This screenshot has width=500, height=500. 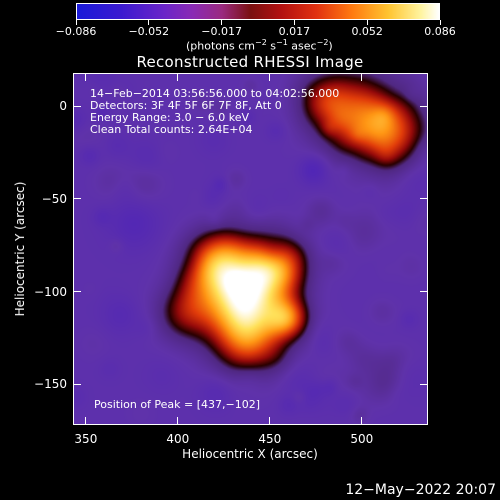 I want to click on y-tick-label: 0, so click(x=63, y=106).